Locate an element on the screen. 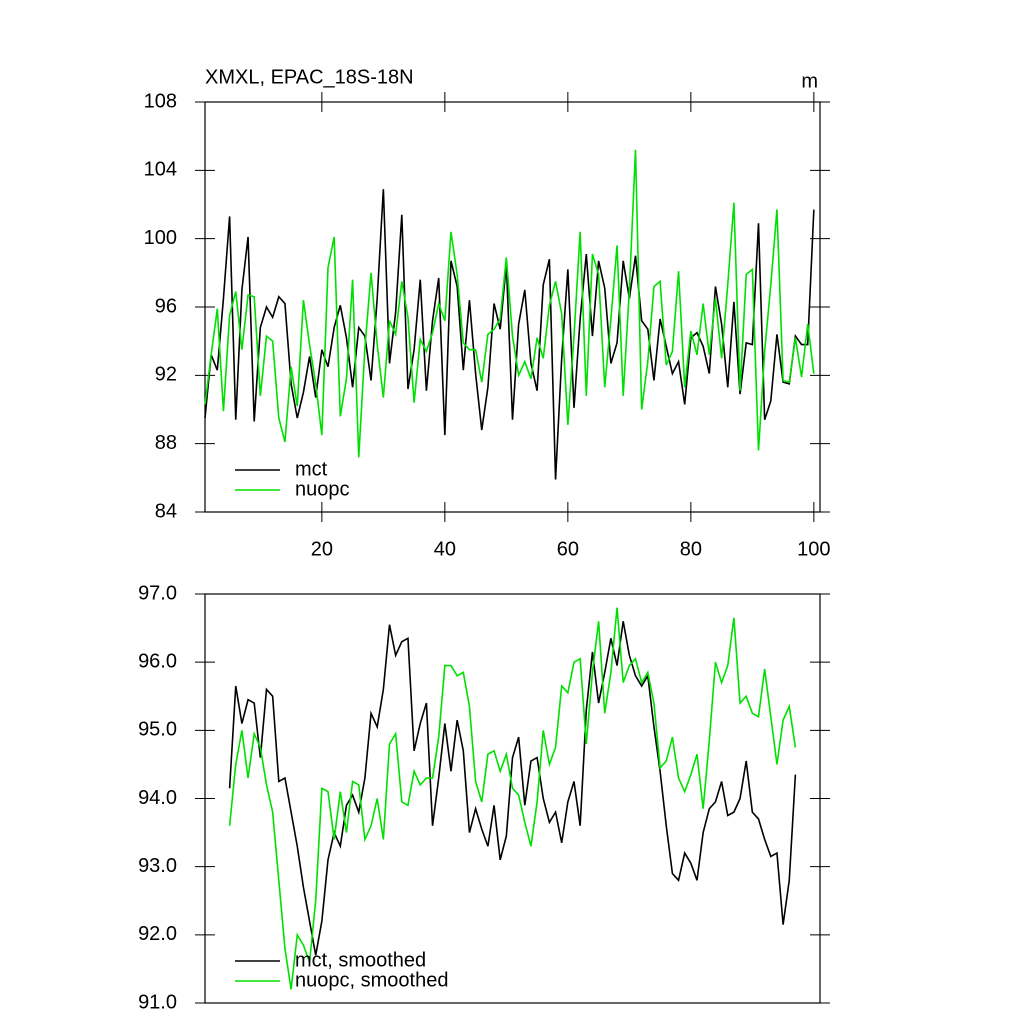 The image size is (1024, 1024). x-tick-label: 100 is located at coordinates (813, 549).